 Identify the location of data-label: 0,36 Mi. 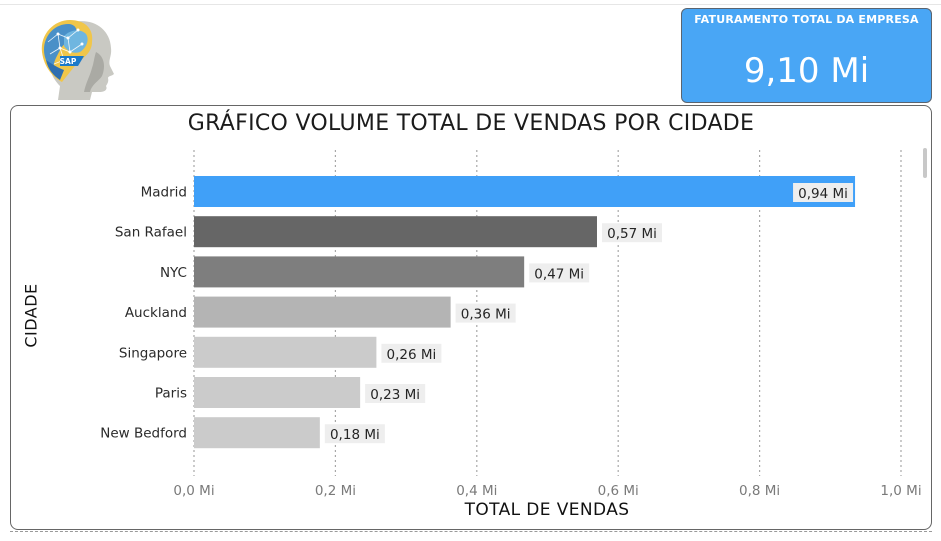
(486, 315).